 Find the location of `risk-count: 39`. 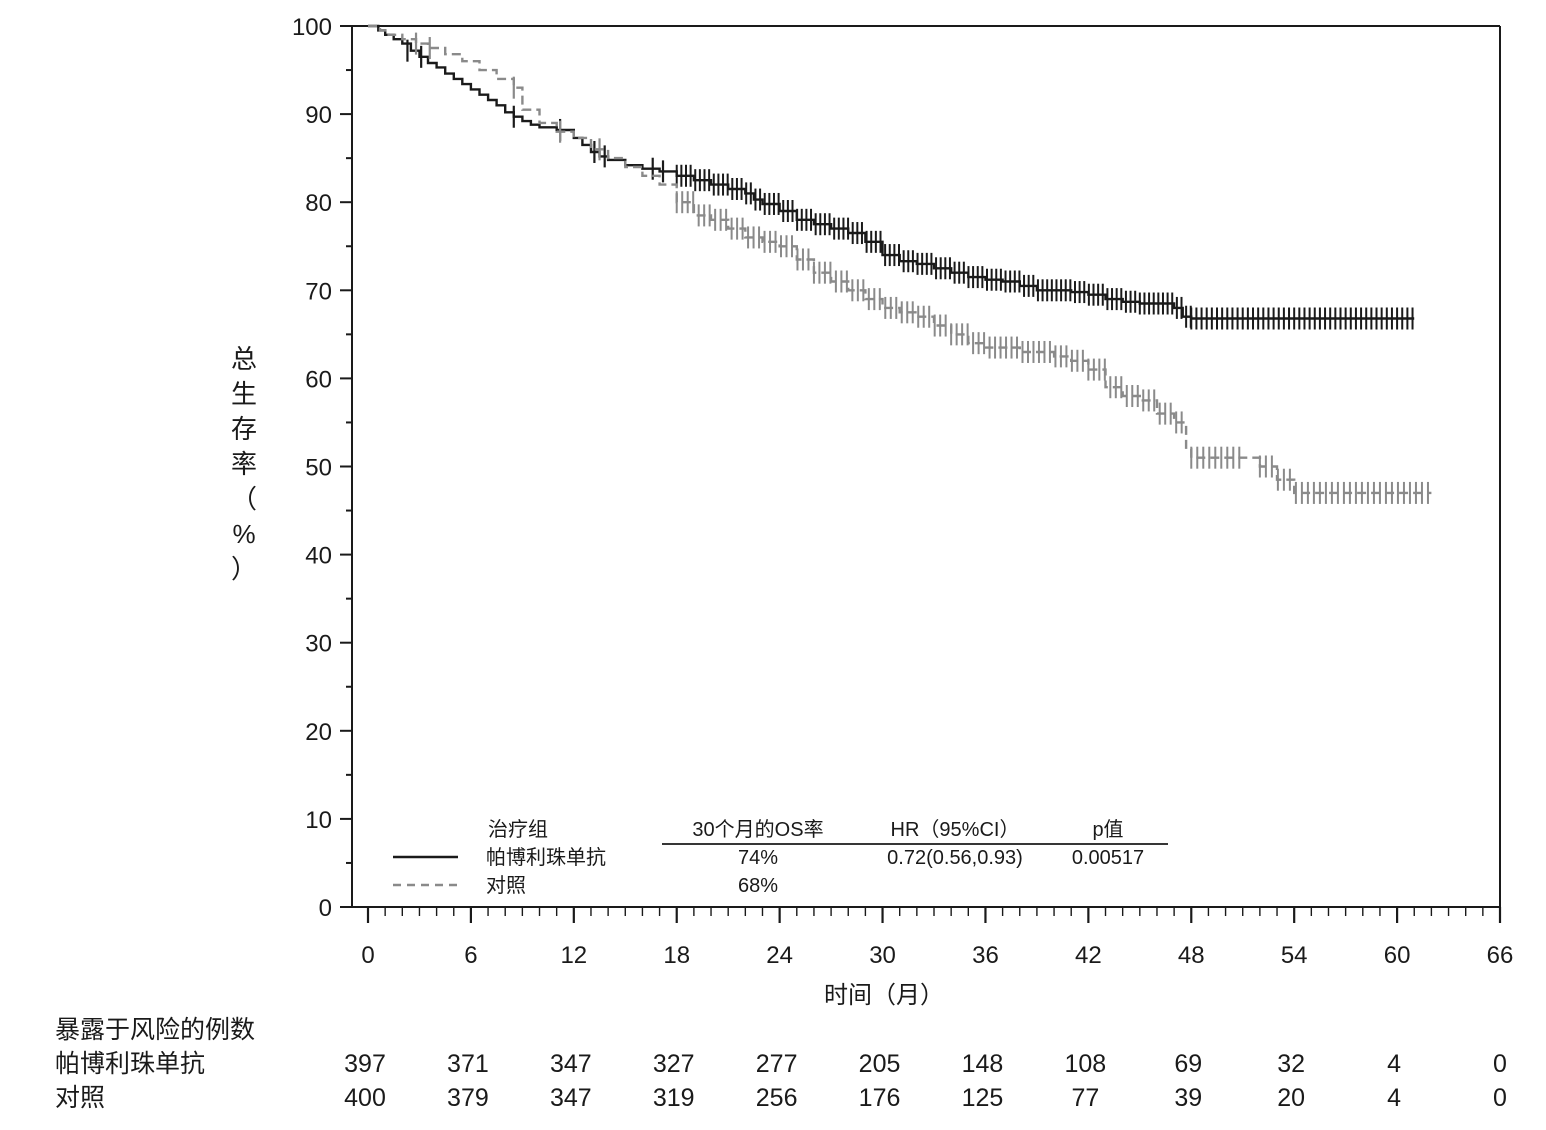

risk-count: 39 is located at coordinates (1188, 1098).